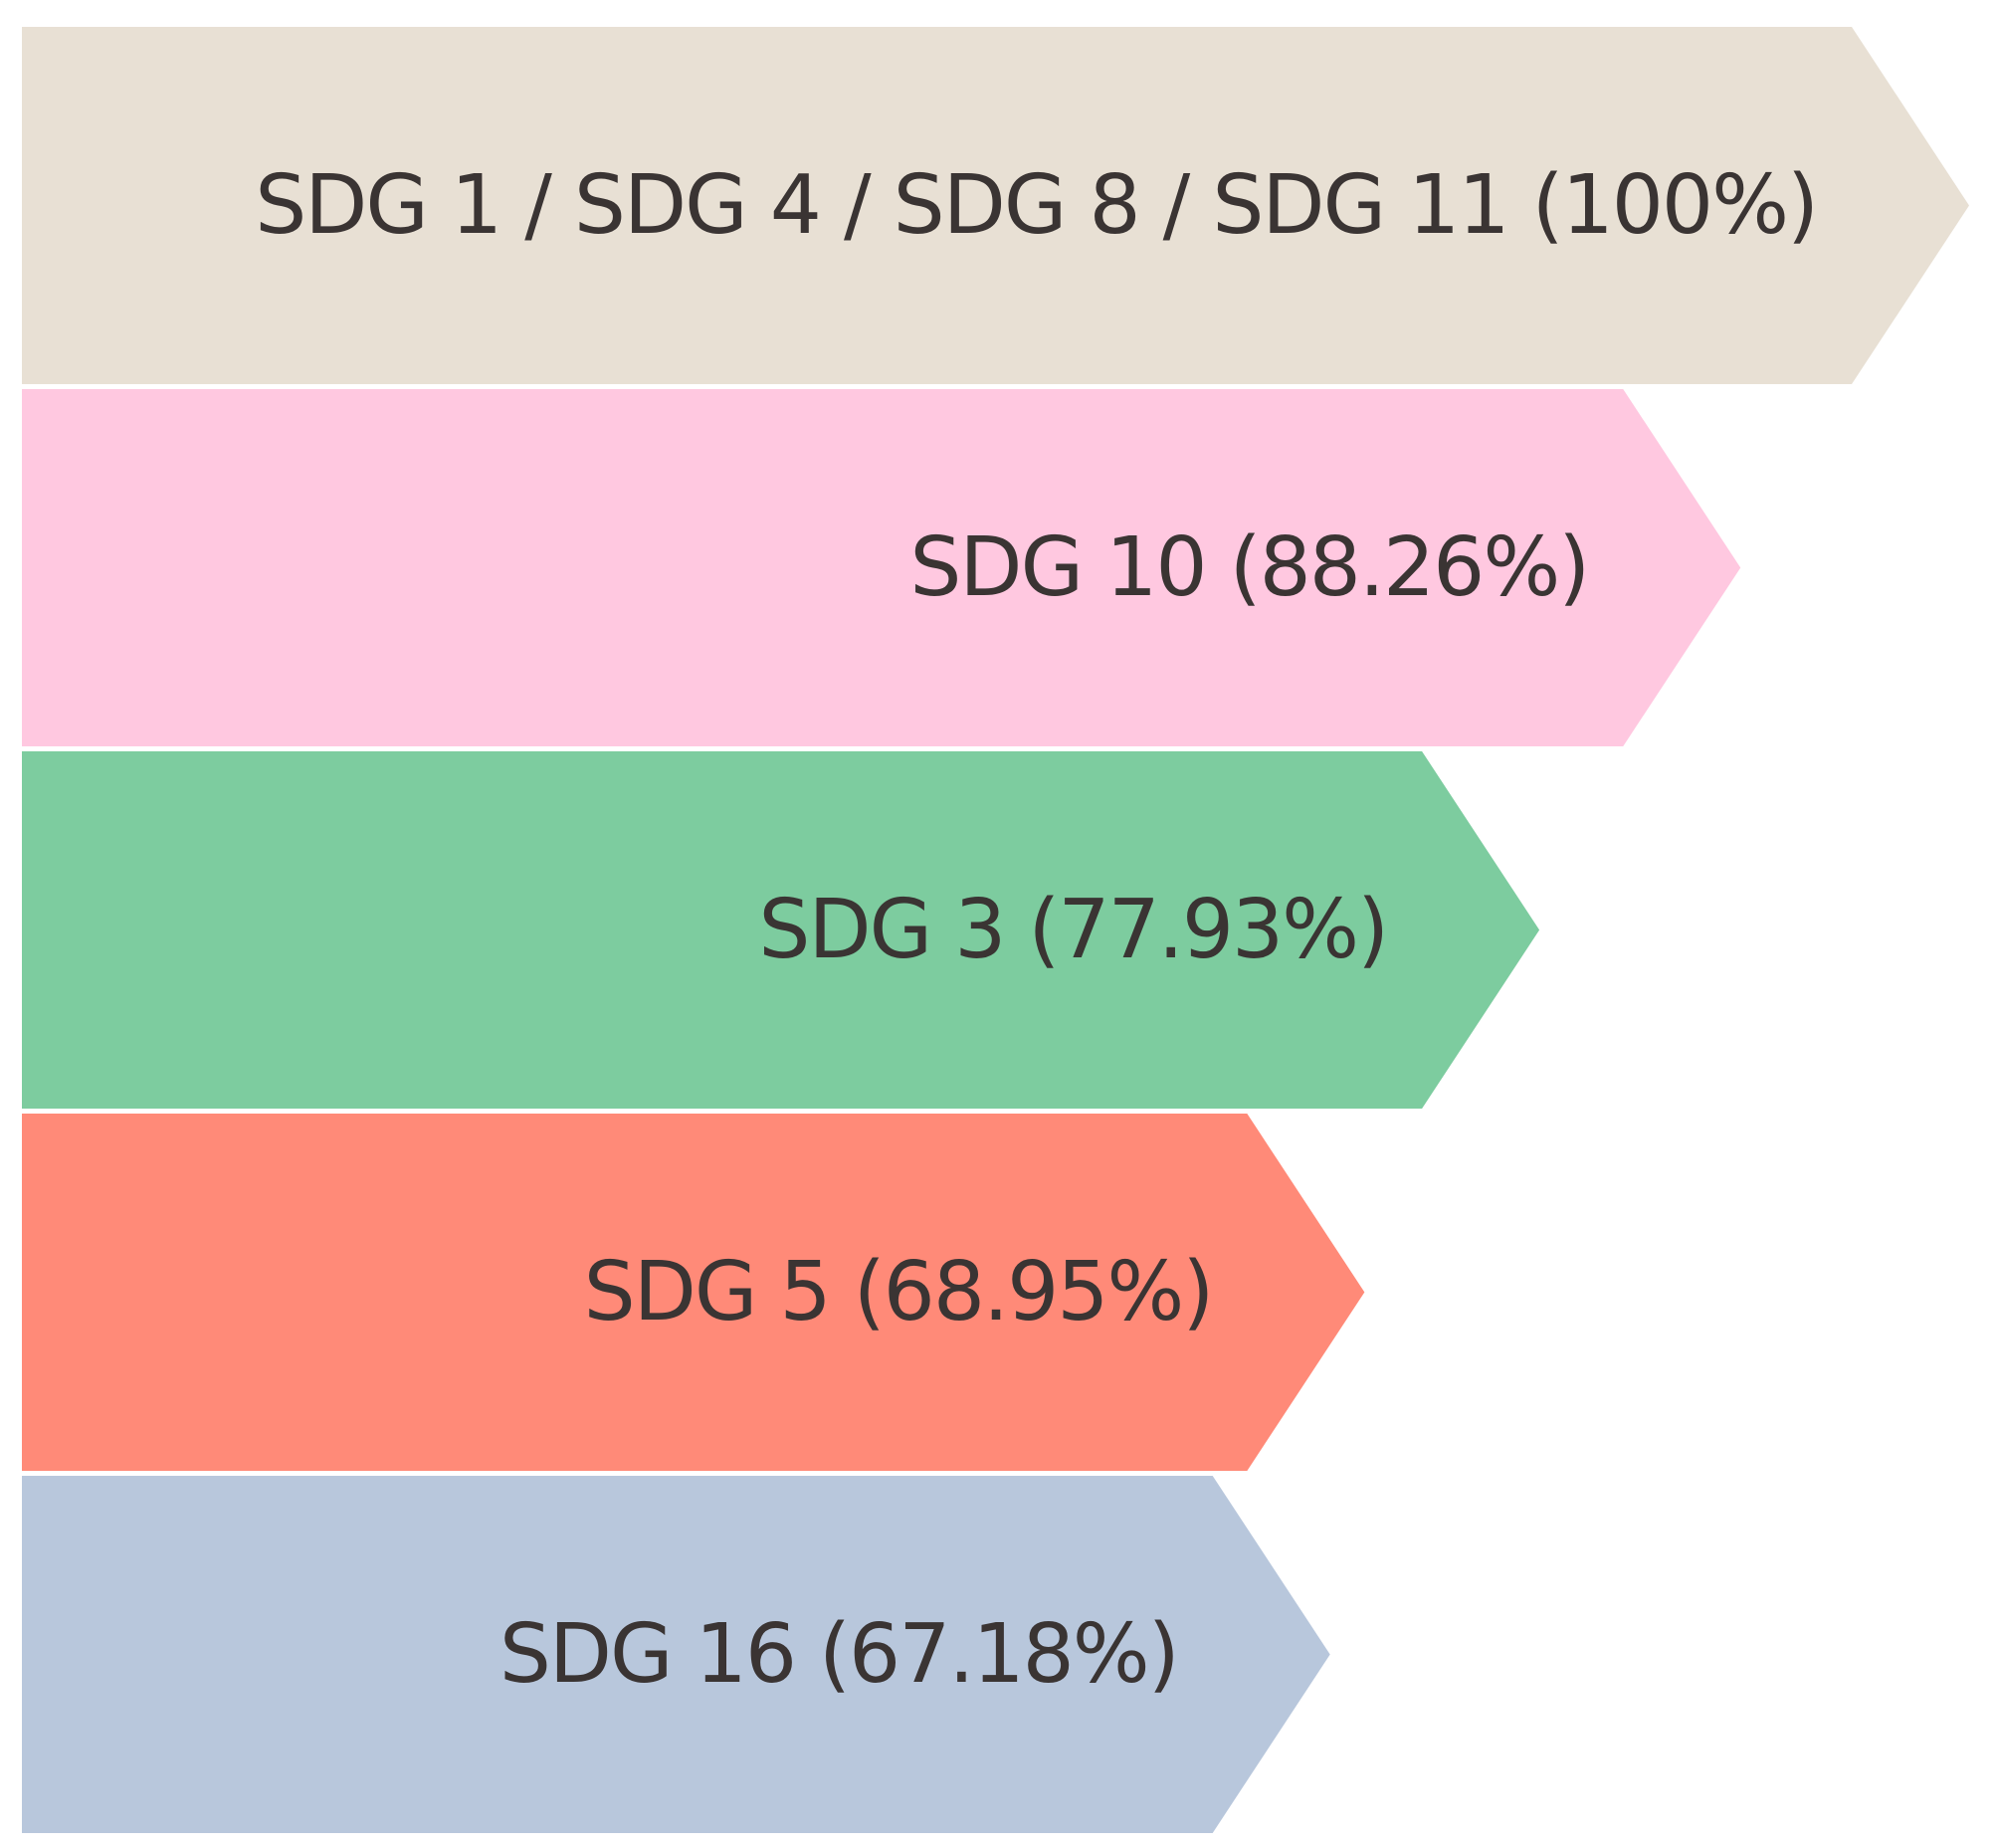 This screenshot has width=1996, height=1848. I want to click on bar-label-4: SDG 5 (68.95%), so click(899, 1292).